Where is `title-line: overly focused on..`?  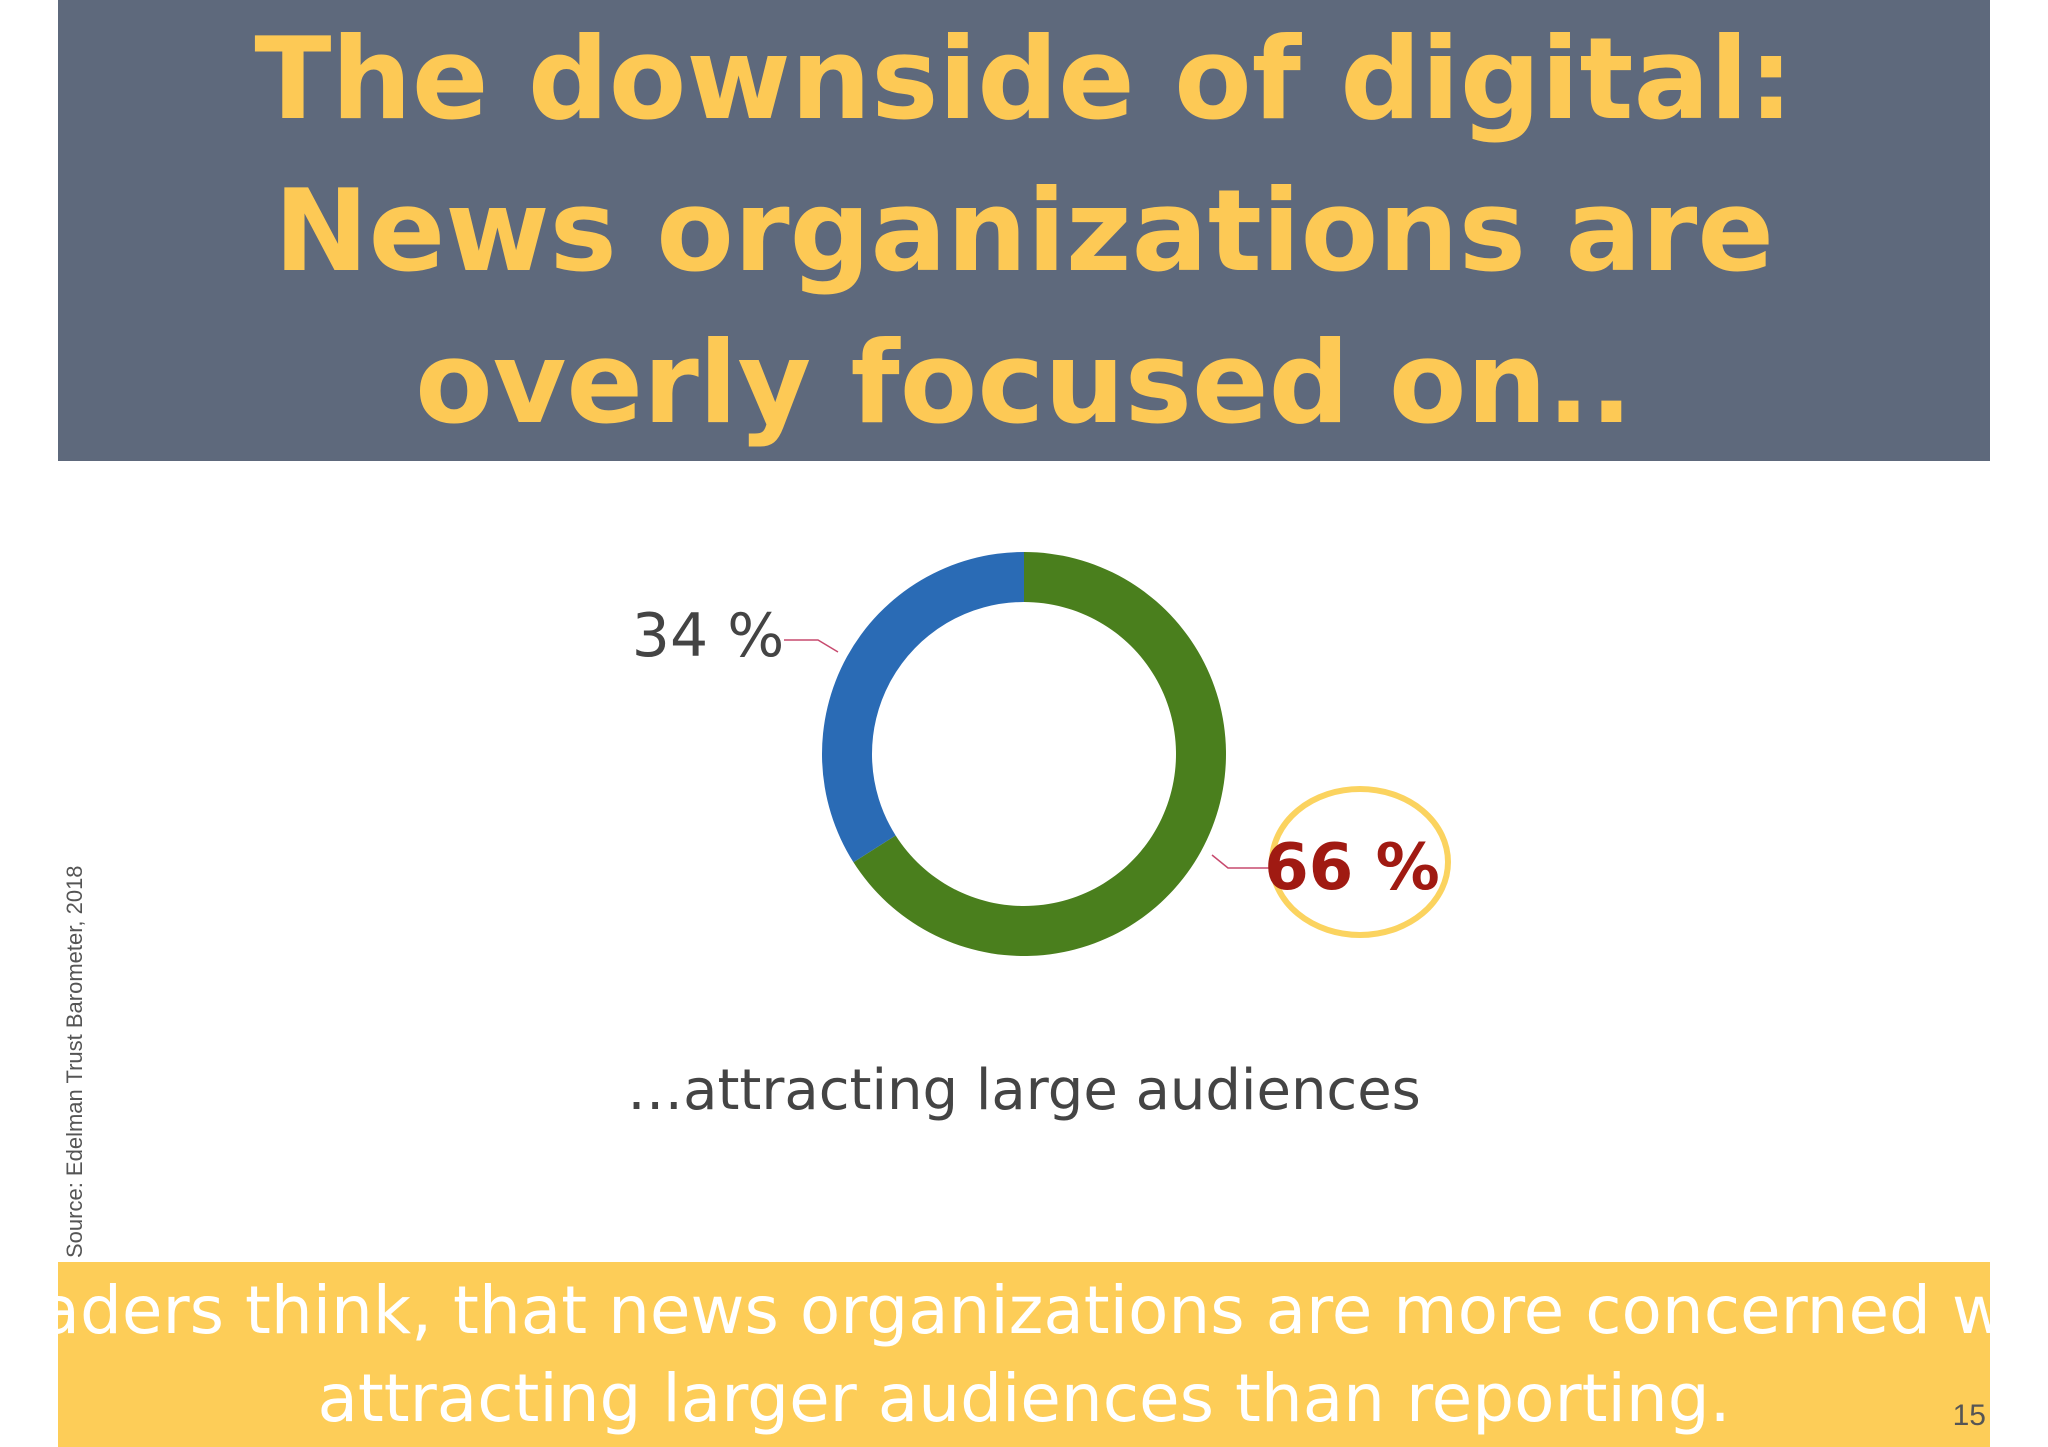 title-line: overly focused on.. is located at coordinates (1024, 382).